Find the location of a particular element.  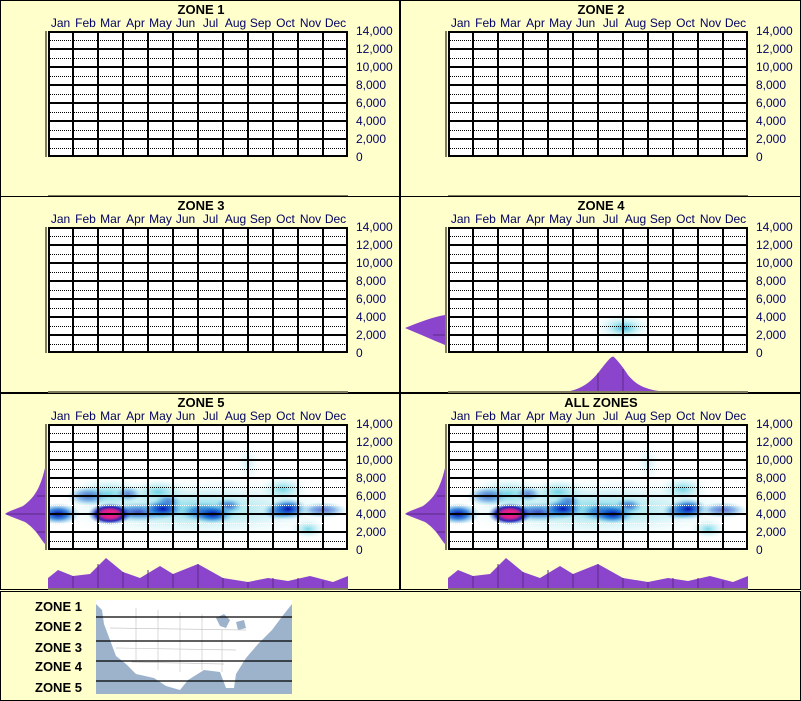

panel-title: ZONE 2 is located at coordinates (601, 9).